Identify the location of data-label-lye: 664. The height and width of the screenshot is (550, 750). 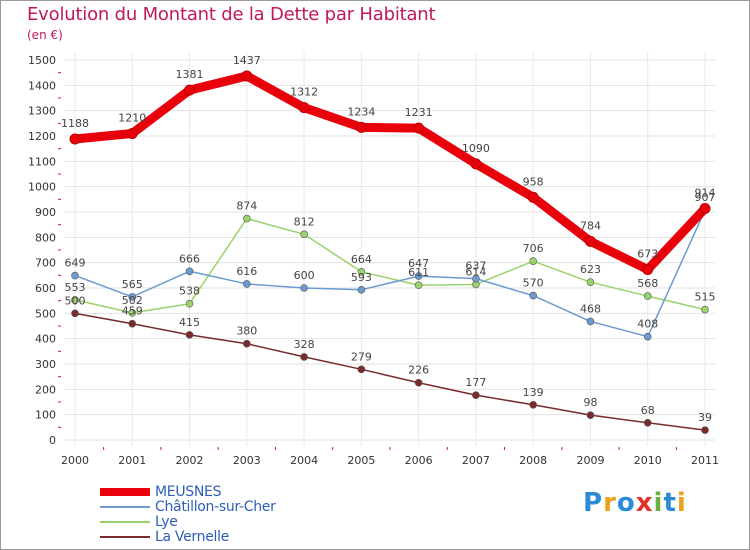
(361, 259).